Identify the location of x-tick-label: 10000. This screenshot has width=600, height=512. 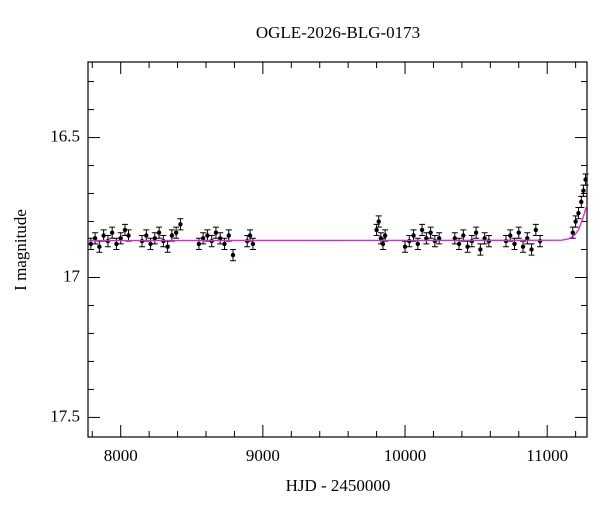
(405, 455).